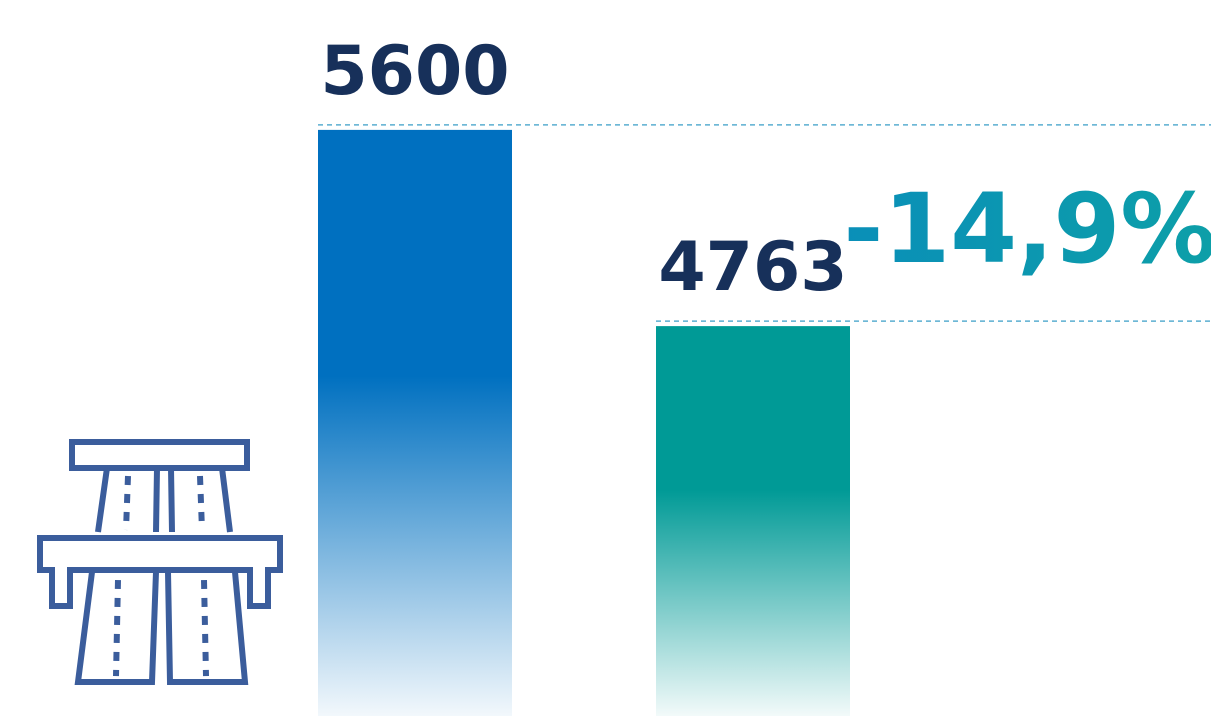  Describe the element at coordinates (752, 267) in the screenshot. I see `value-label: 4763` at that location.